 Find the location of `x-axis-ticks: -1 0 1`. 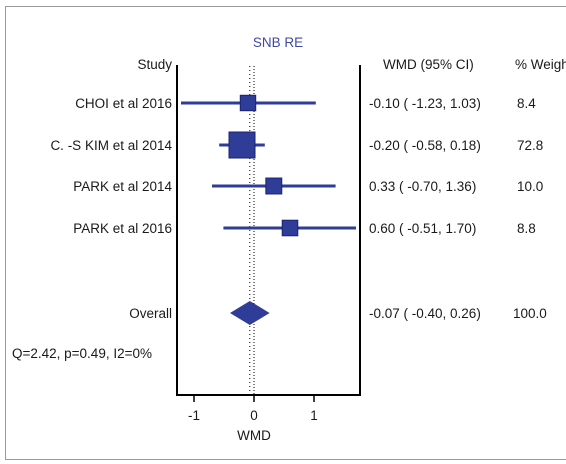

x-axis-ticks: -1 0 1 is located at coordinates (253, 409).